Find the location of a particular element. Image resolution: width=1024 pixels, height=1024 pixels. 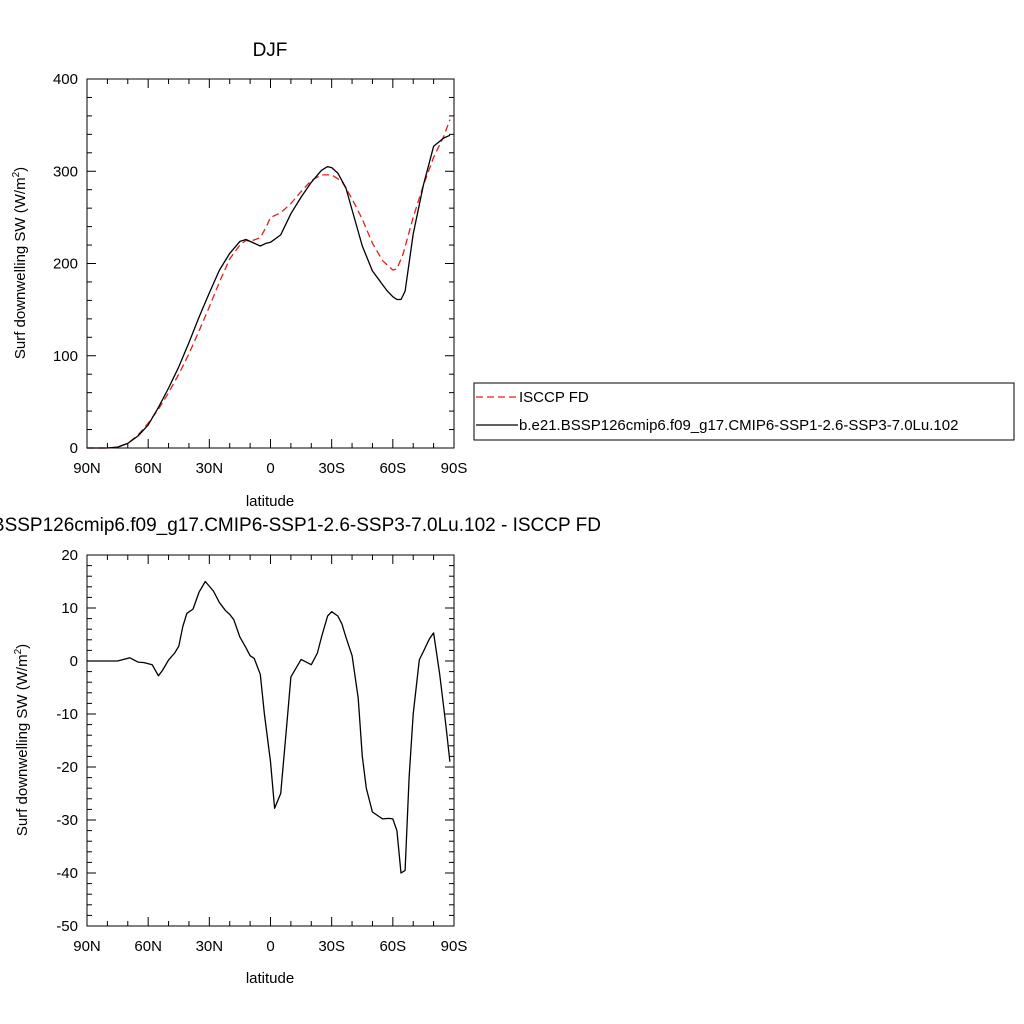

top-ytick-label: 0 is located at coordinates (74, 448).